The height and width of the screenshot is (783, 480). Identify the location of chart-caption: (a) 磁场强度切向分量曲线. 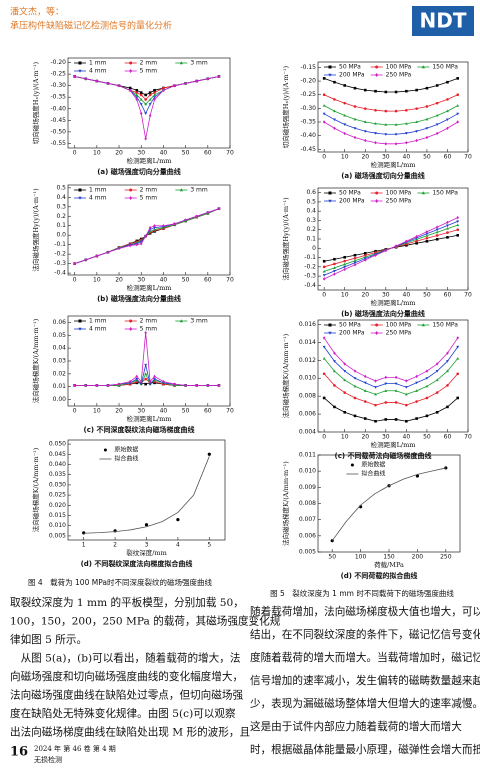
(383, 175).